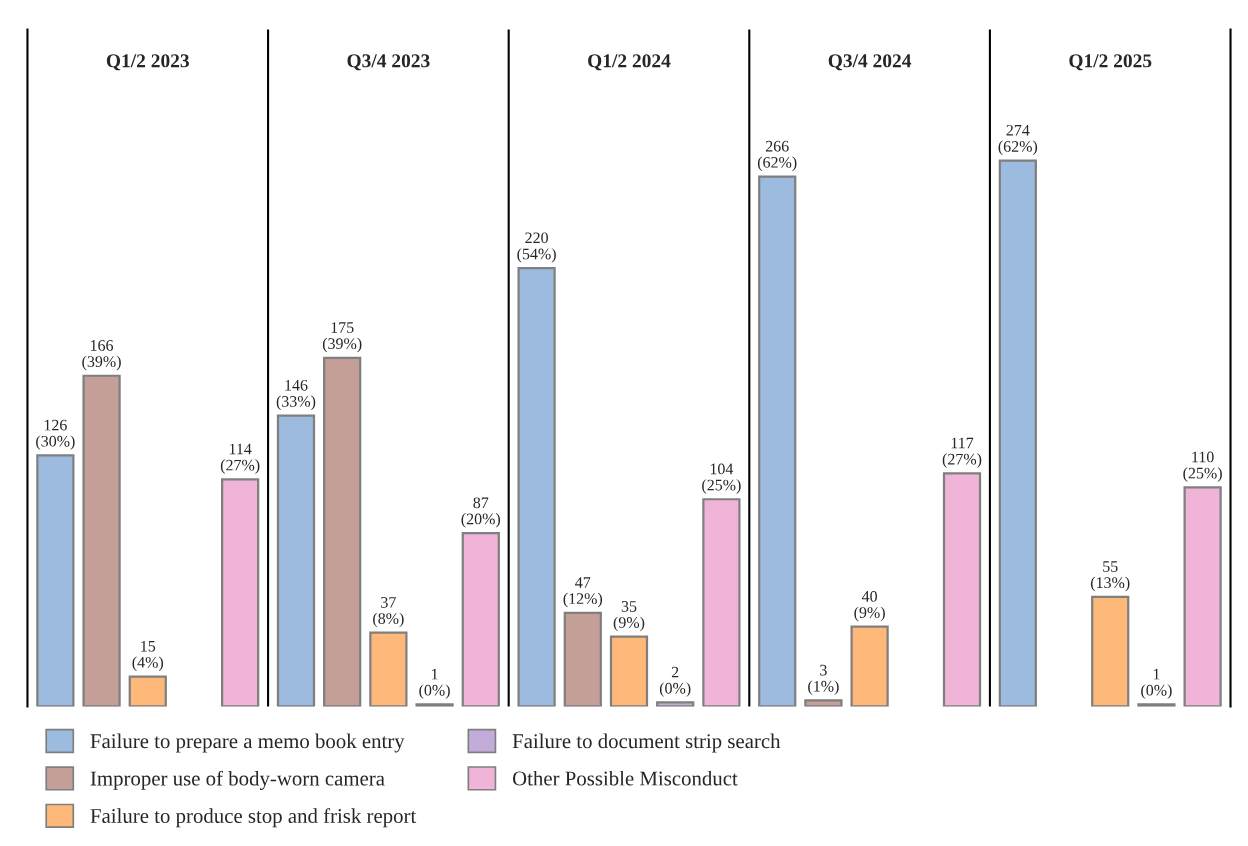 The width and height of the screenshot is (1248, 846). I want to click on data-label: 104 (25%), so click(721, 478).